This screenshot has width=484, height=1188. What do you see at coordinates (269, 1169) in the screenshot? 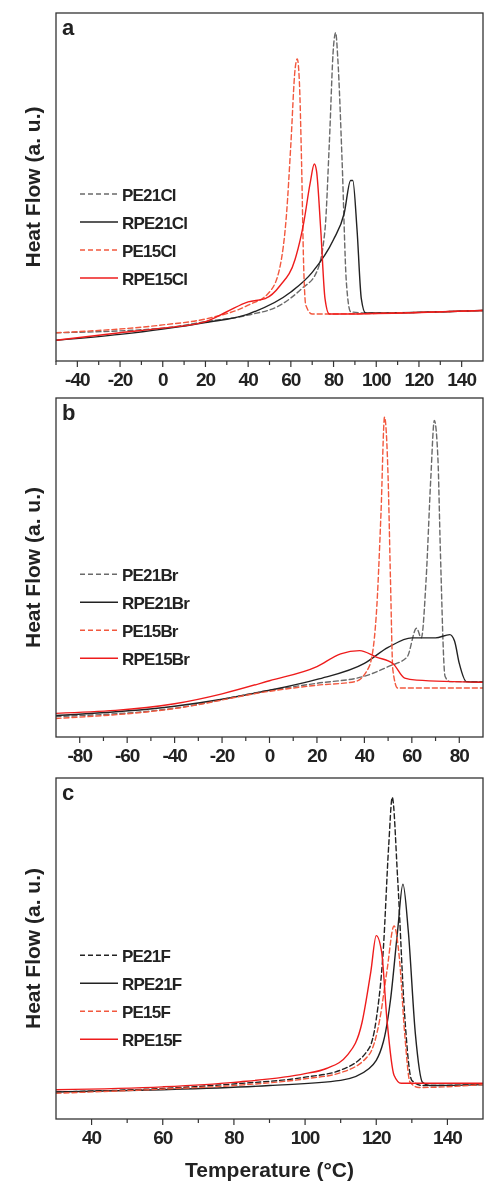
I see `x-axis-title: Temperature (°C)` at bounding box center [269, 1169].